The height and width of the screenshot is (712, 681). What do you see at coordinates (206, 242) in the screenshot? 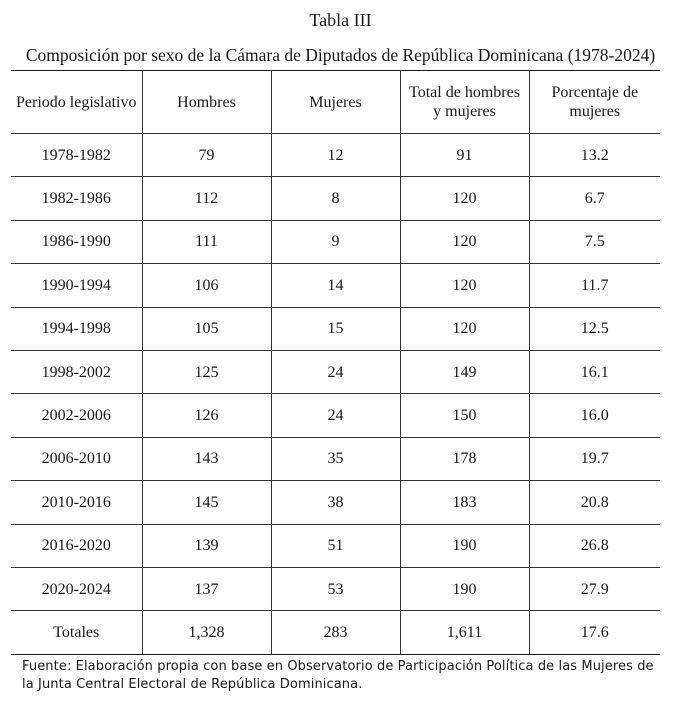
I see `cell-hombres: 111` at bounding box center [206, 242].